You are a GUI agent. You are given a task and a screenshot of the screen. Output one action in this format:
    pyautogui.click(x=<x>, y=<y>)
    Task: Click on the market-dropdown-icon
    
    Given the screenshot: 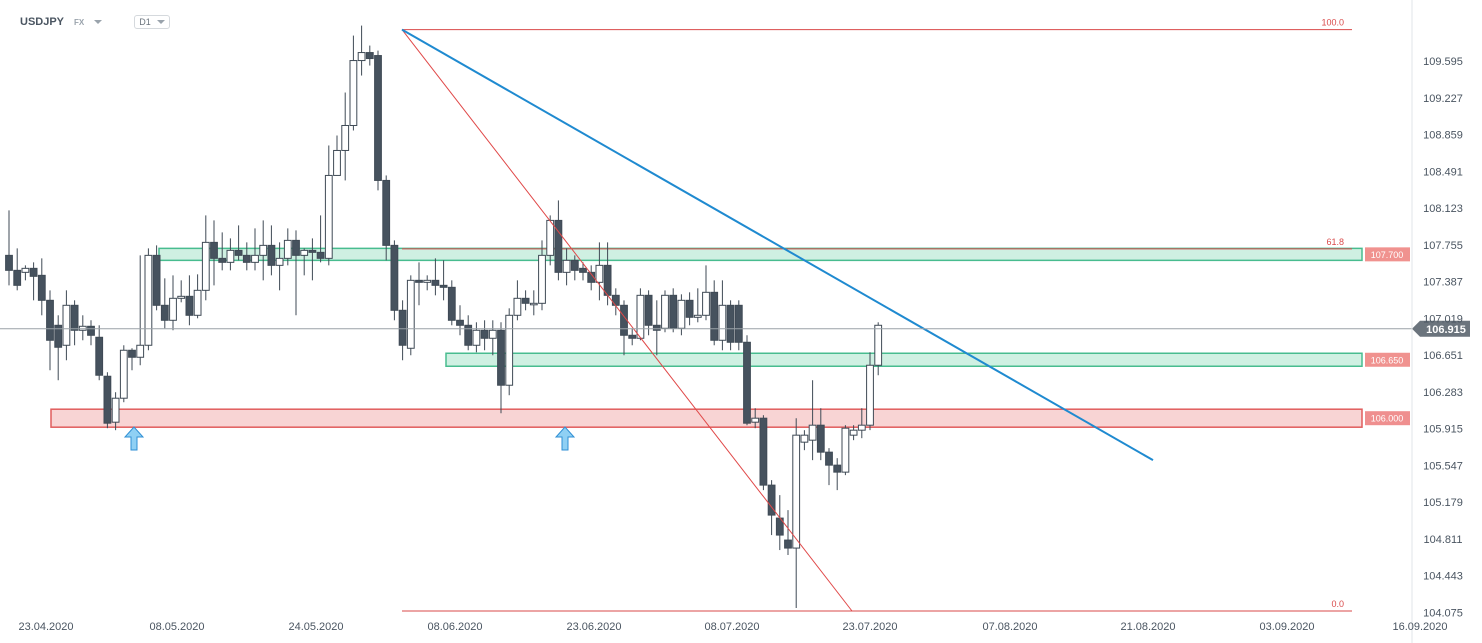 What is the action you would take?
    pyautogui.click(x=98, y=22)
    